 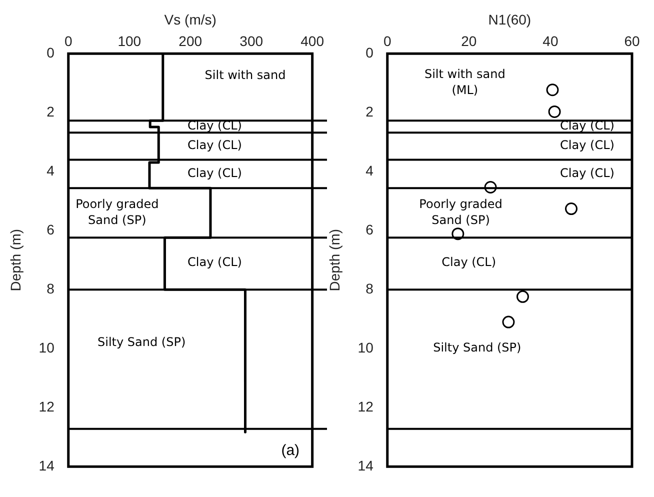 What do you see at coordinates (469, 41) in the screenshot?
I see `x-tick-label: 20` at bounding box center [469, 41].